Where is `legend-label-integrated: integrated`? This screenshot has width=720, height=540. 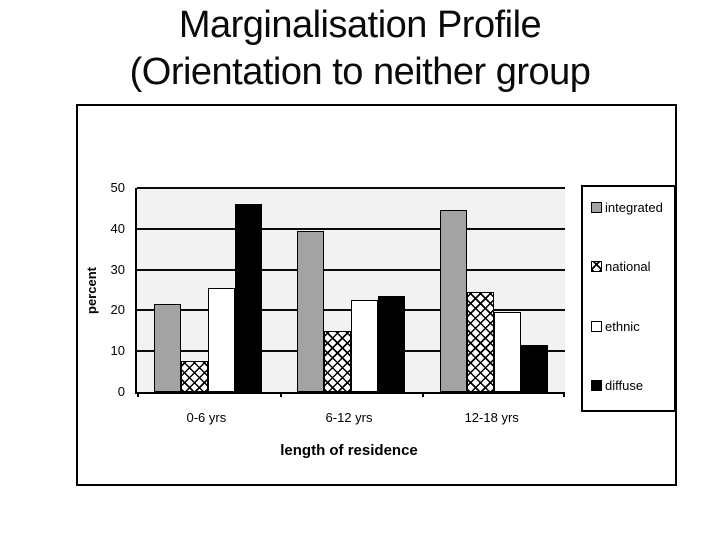 legend-label-integrated: integrated is located at coordinates (634, 207).